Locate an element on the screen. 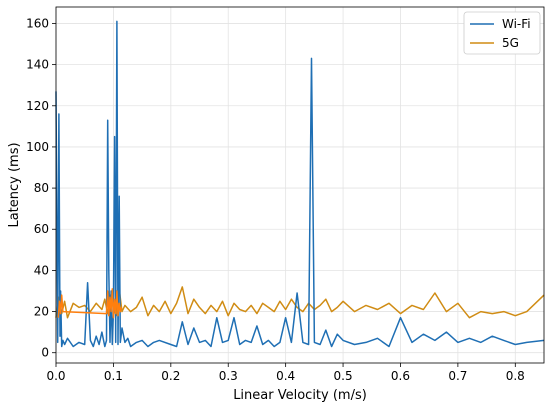 This screenshot has height=406, width=550. y-tick-label: 20 is located at coordinates (41, 312).